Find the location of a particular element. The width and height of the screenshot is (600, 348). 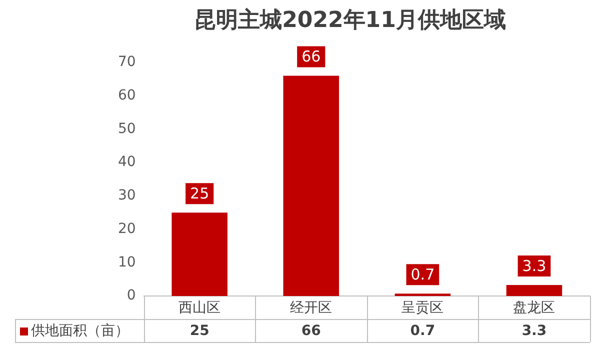

x-tick-label: 盘龙区 is located at coordinates (534, 308).